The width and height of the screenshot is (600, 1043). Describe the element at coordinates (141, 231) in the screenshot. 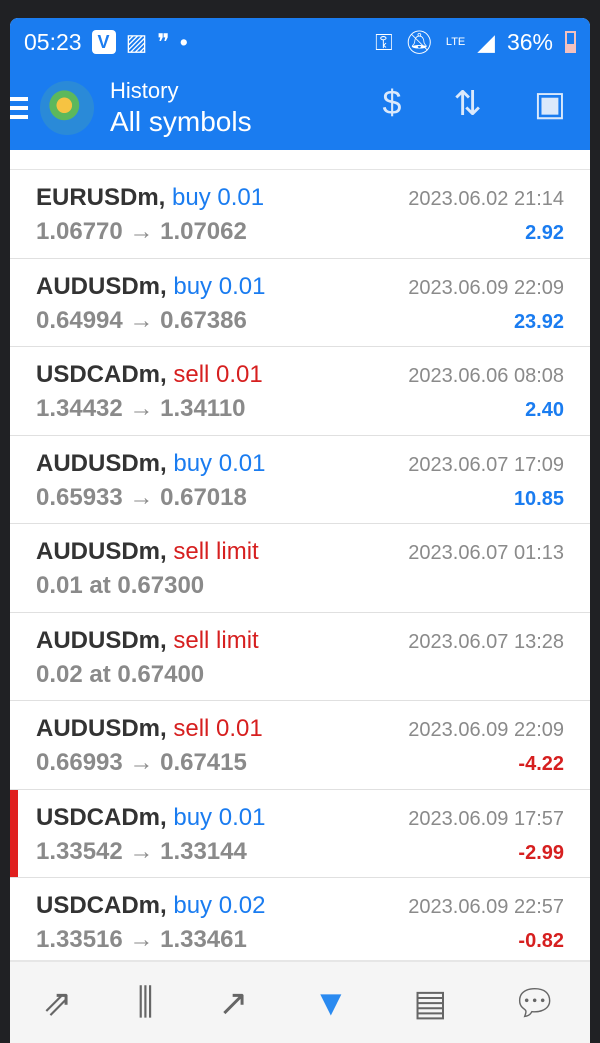

I see `prices: 1.06770 → 1.07062` at that location.